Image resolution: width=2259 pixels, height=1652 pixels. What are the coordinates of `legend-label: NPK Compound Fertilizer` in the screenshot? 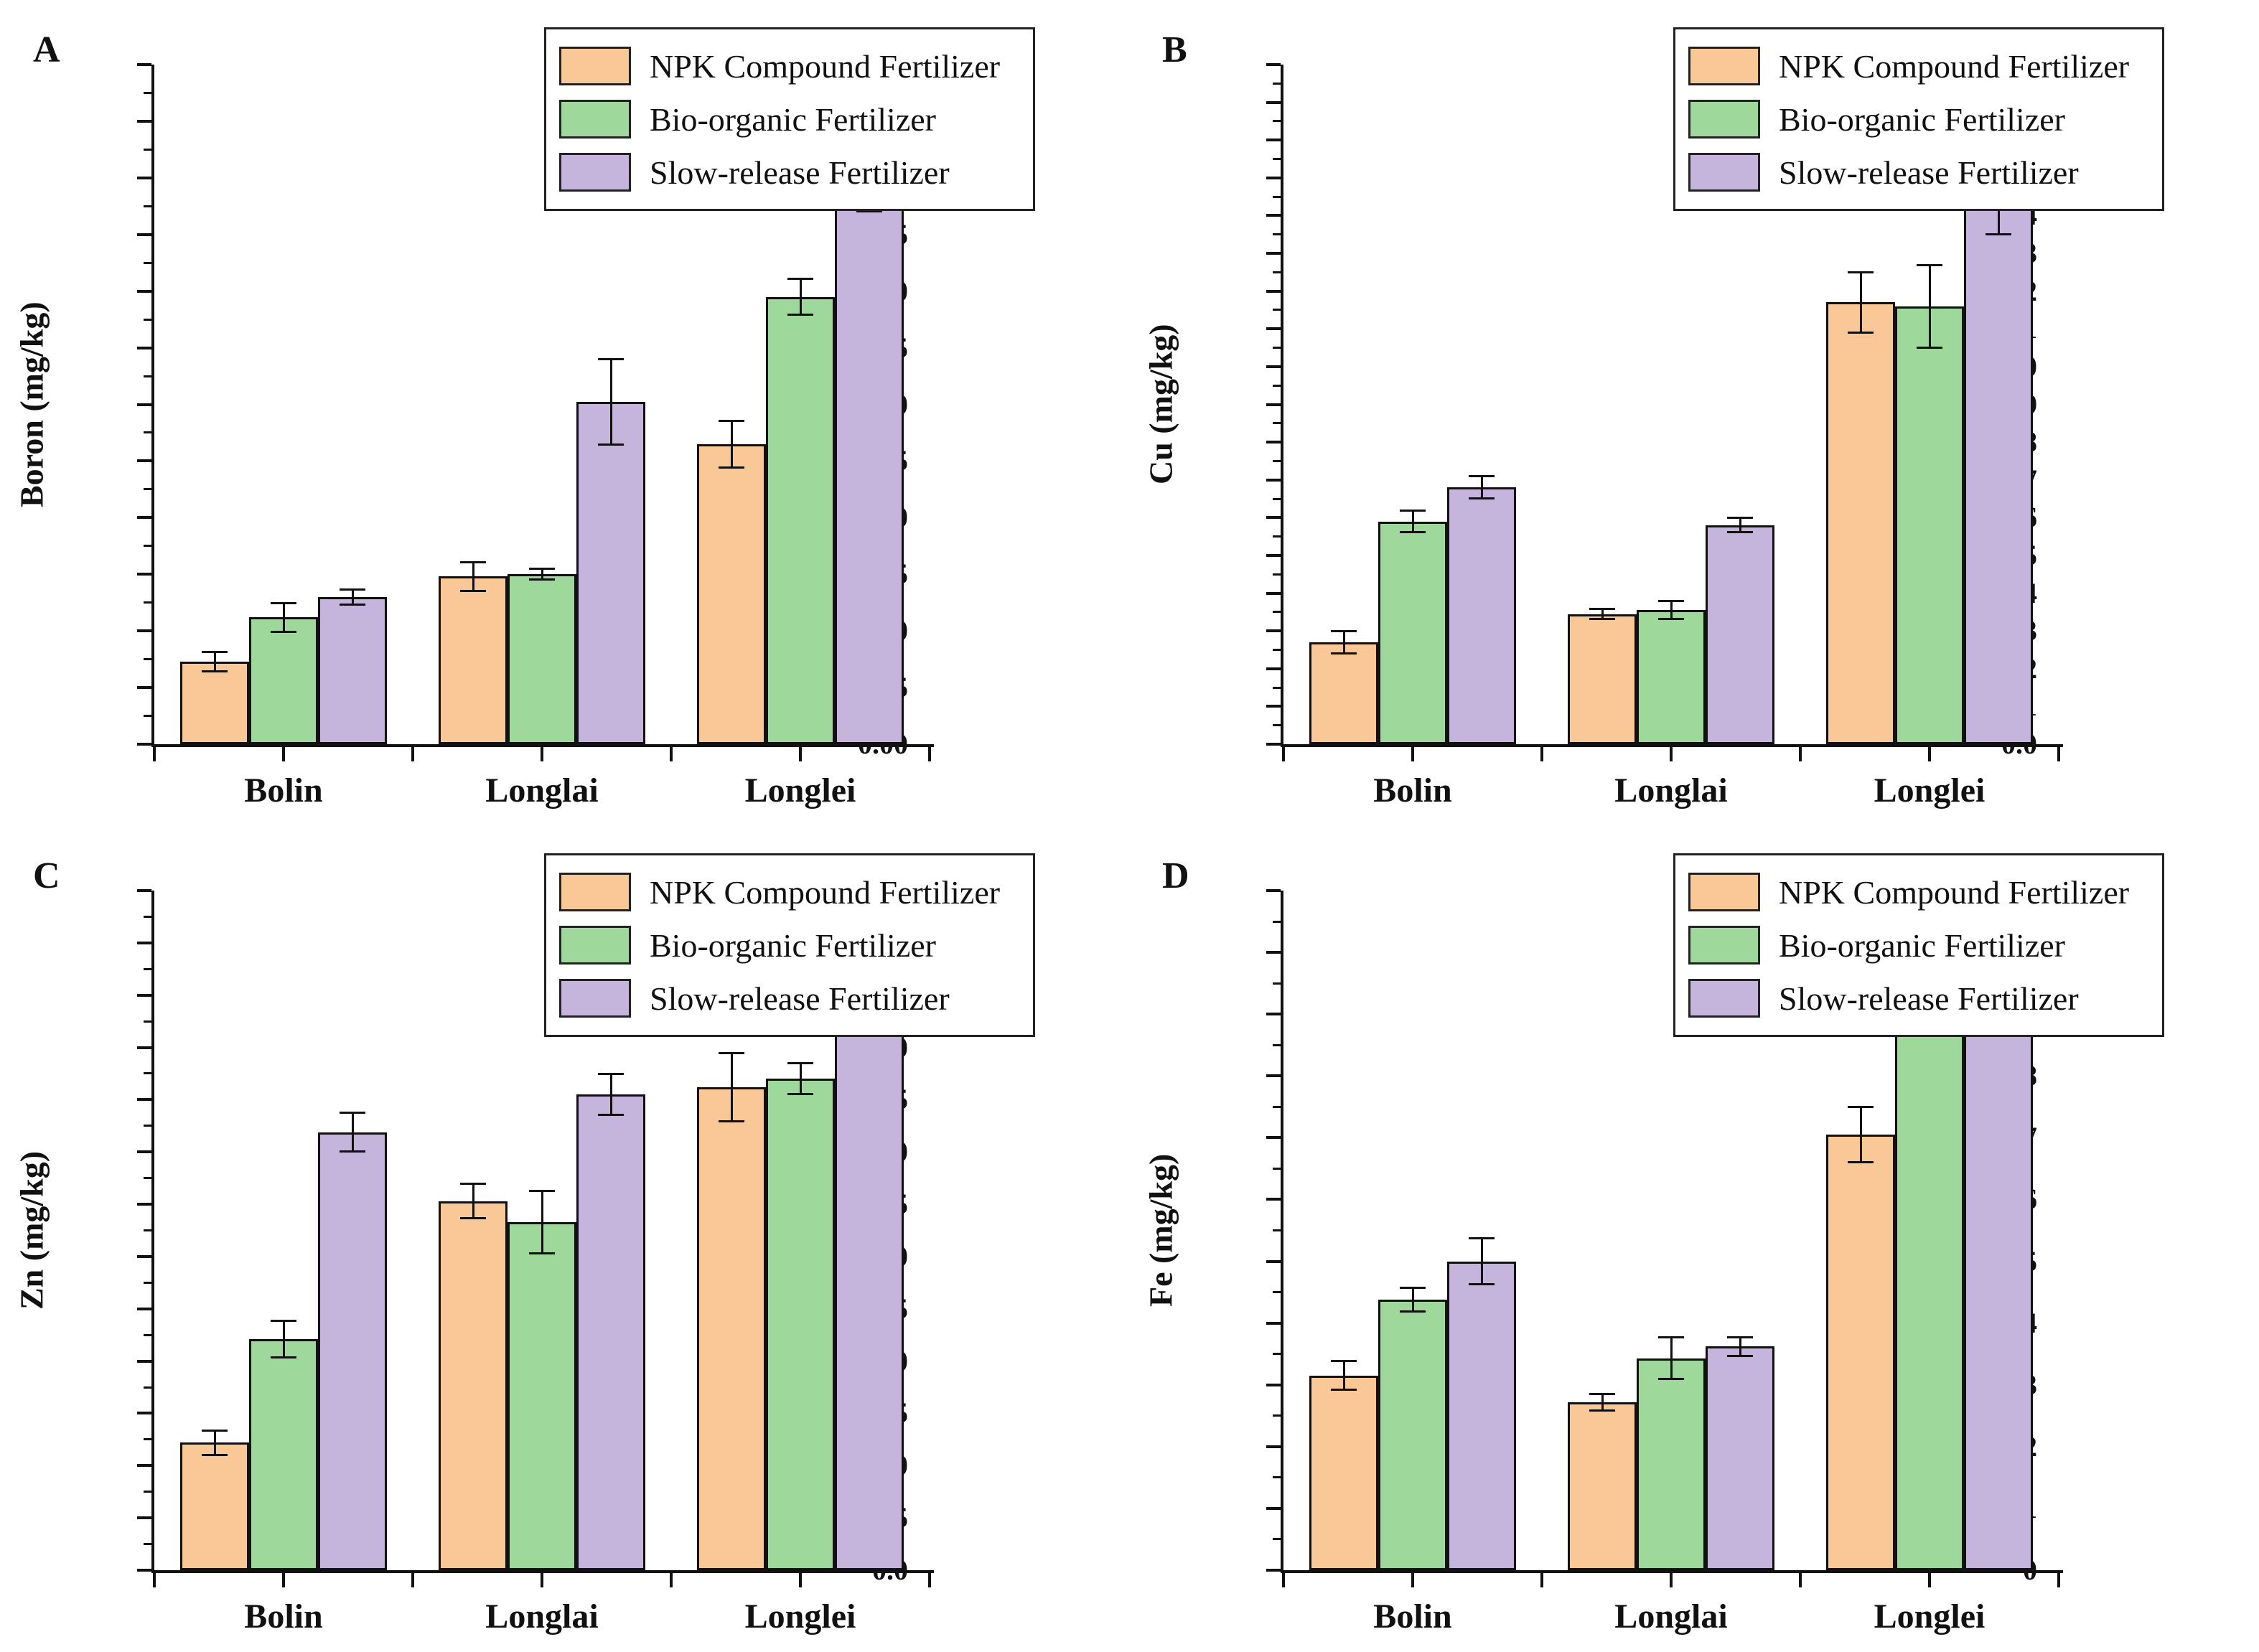 It's located at (825, 892).